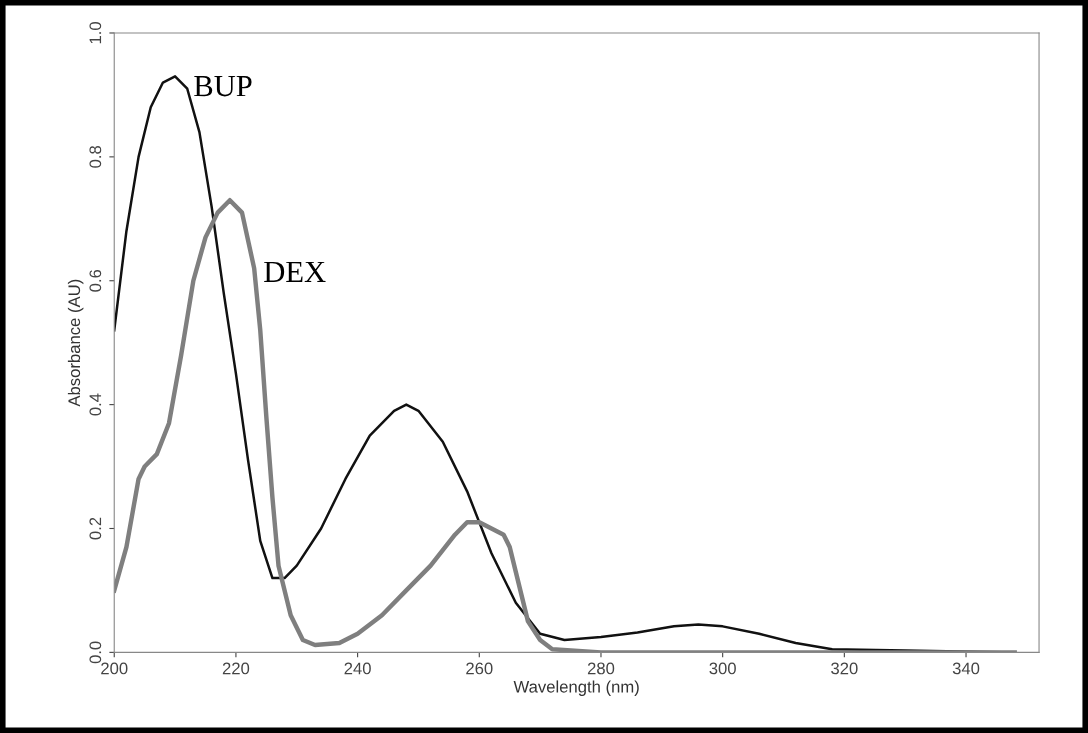 The image size is (1088, 733). Describe the element at coordinates (95, 33) in the screenshot. I see `y-tick-label: 1.0` at that location.